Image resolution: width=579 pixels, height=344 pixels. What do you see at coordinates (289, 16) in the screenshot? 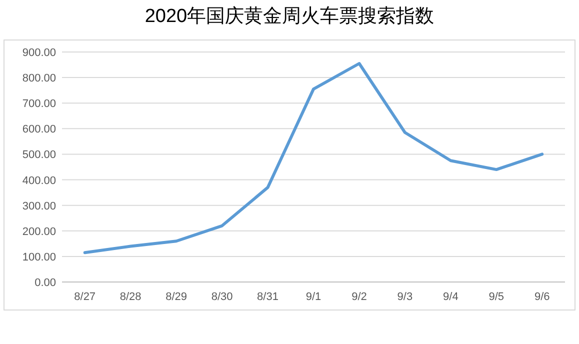
I see `chart-title: 2020年国庆黄金周火车票搜索指数` at bounding box center [289, 16].